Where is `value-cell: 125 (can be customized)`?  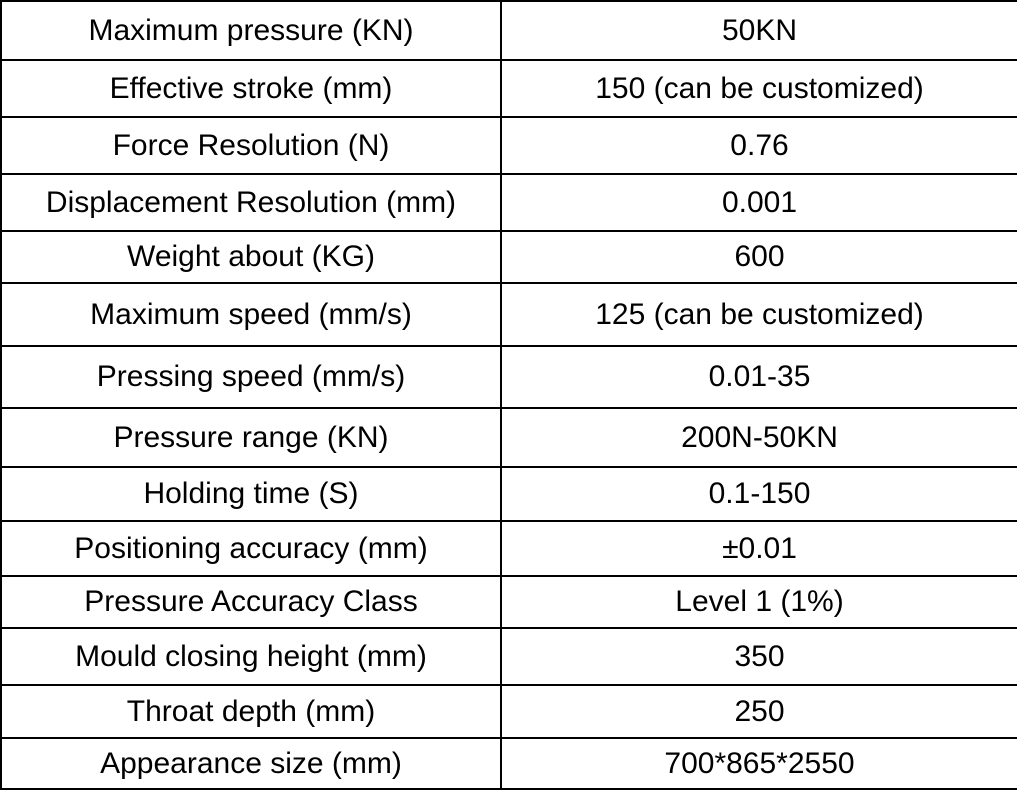 value-cell: 125 (can be customized) is located at coordinates (758, 314).